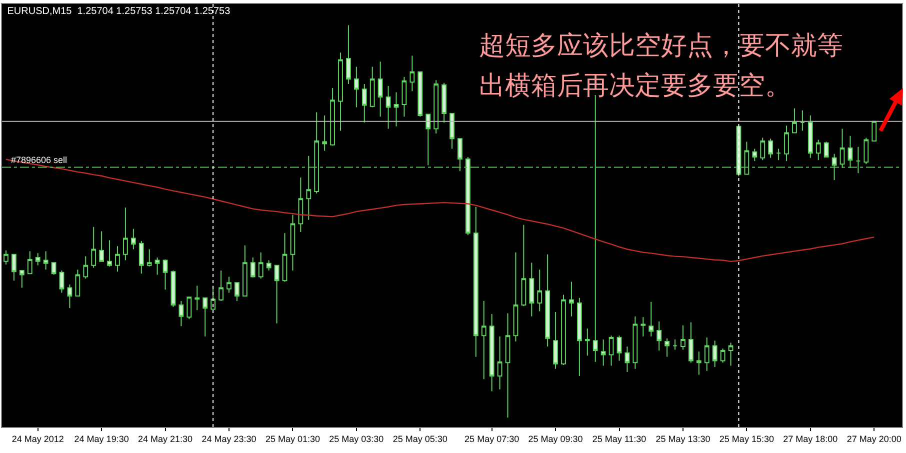 This screenshot has height=453, width=906. I want to click on chart-title: EURUSD,M15 1.25704 1.25753 1.25704 1.25753, so click(119, 11).